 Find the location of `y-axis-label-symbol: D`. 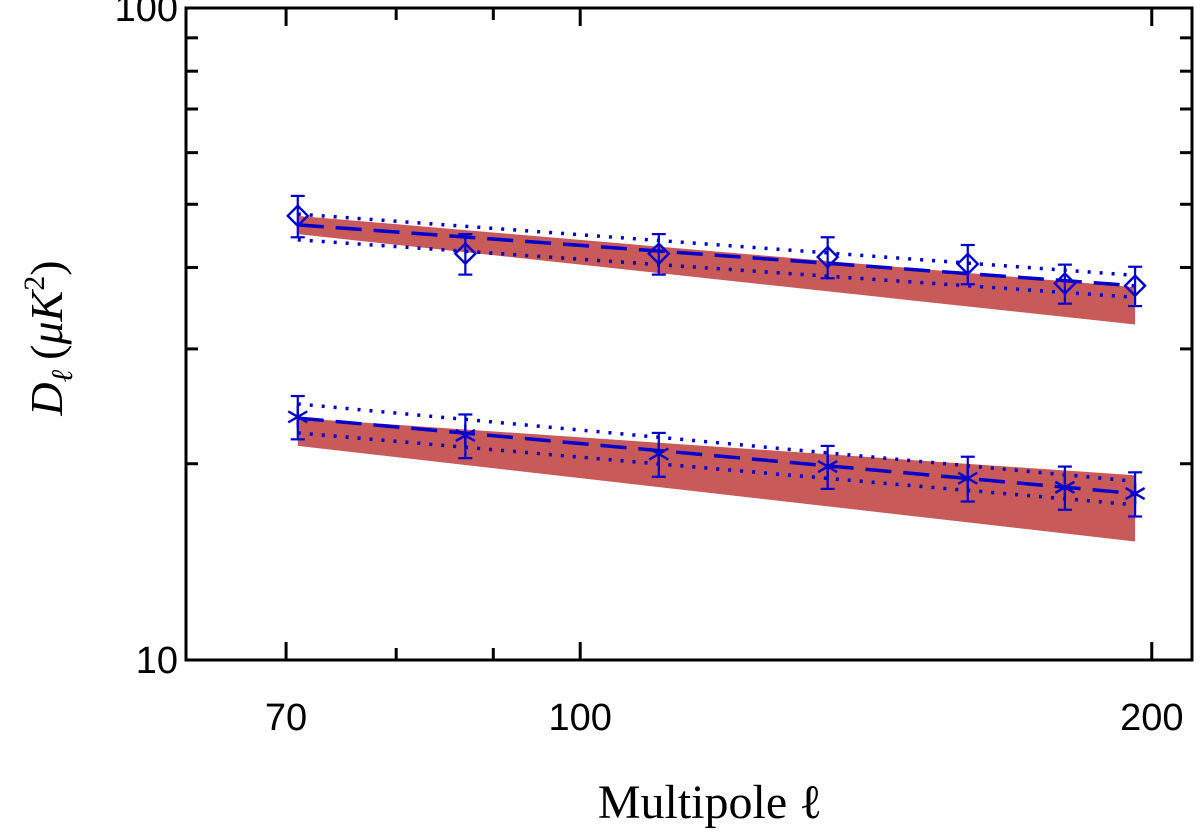

y-axis-label-symbol: D is located at coordinates (46, 399).